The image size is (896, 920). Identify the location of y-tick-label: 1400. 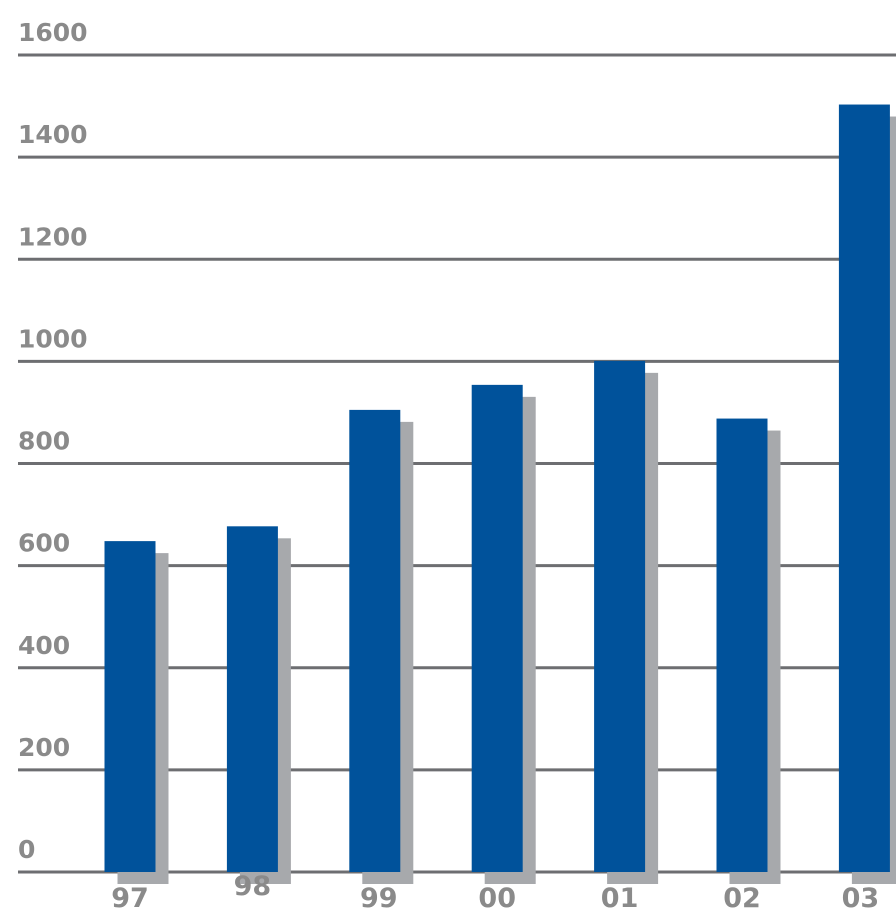
(53, 134).